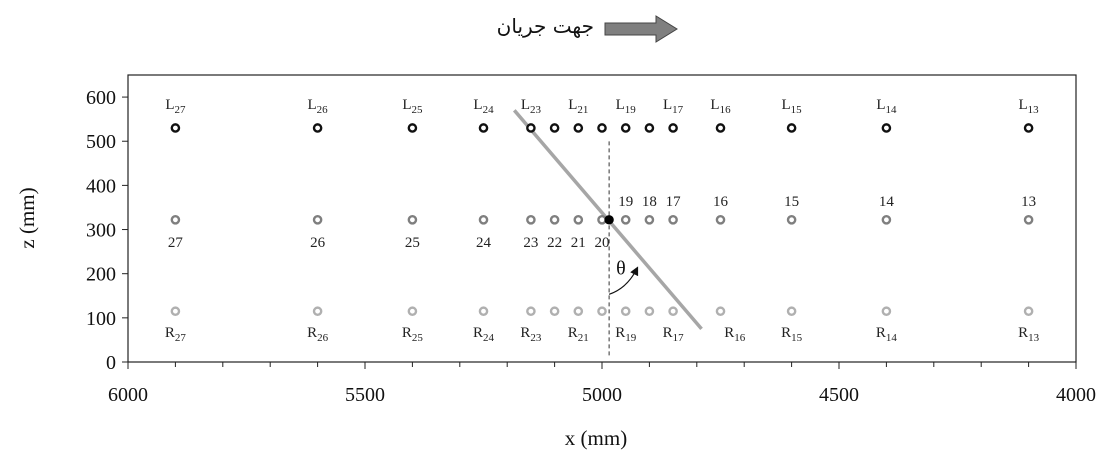 The width and height of the screenshot is (1096, 452). Describe the element at coordinates (530, 243) in the screenshot. I see `point-label-m: 23` at that location.